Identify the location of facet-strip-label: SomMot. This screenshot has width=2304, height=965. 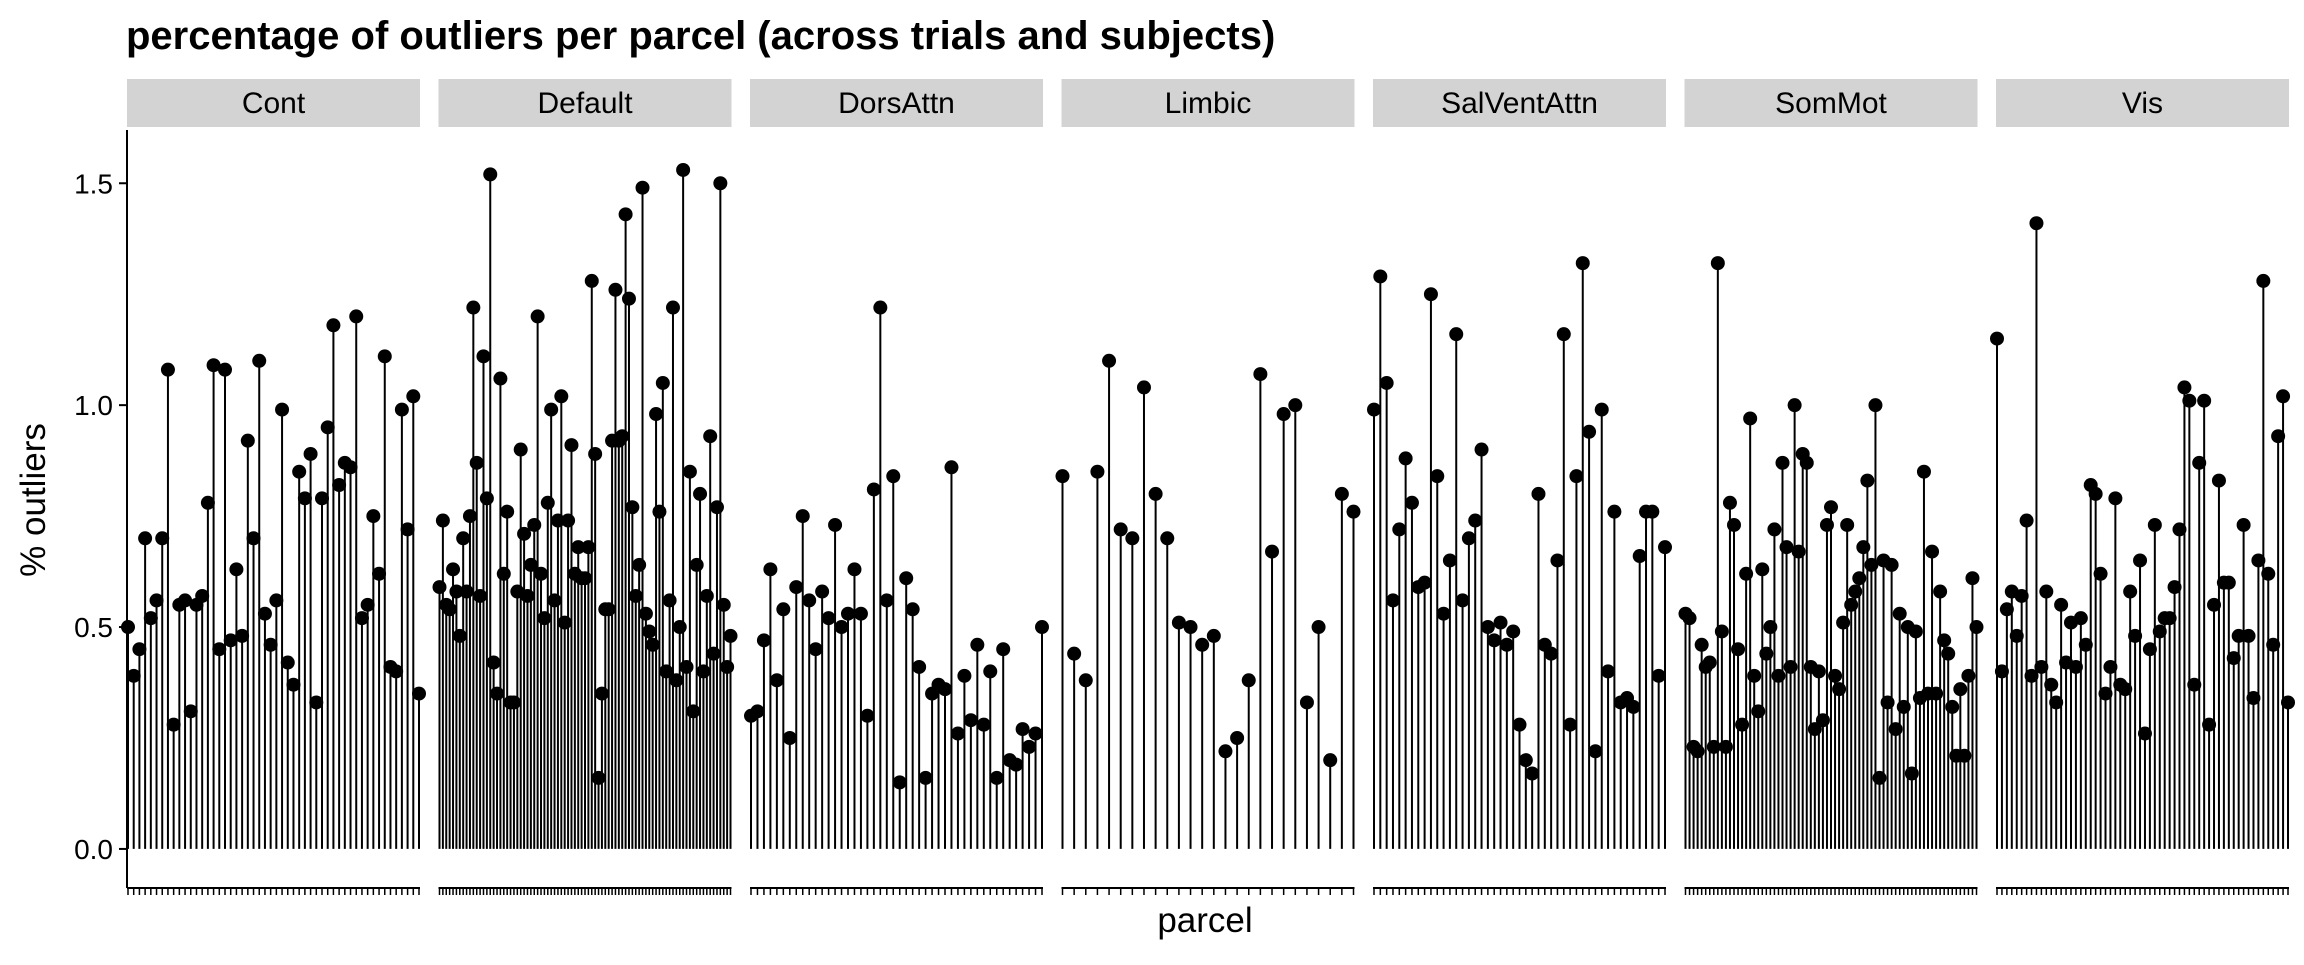
(1831, 103).